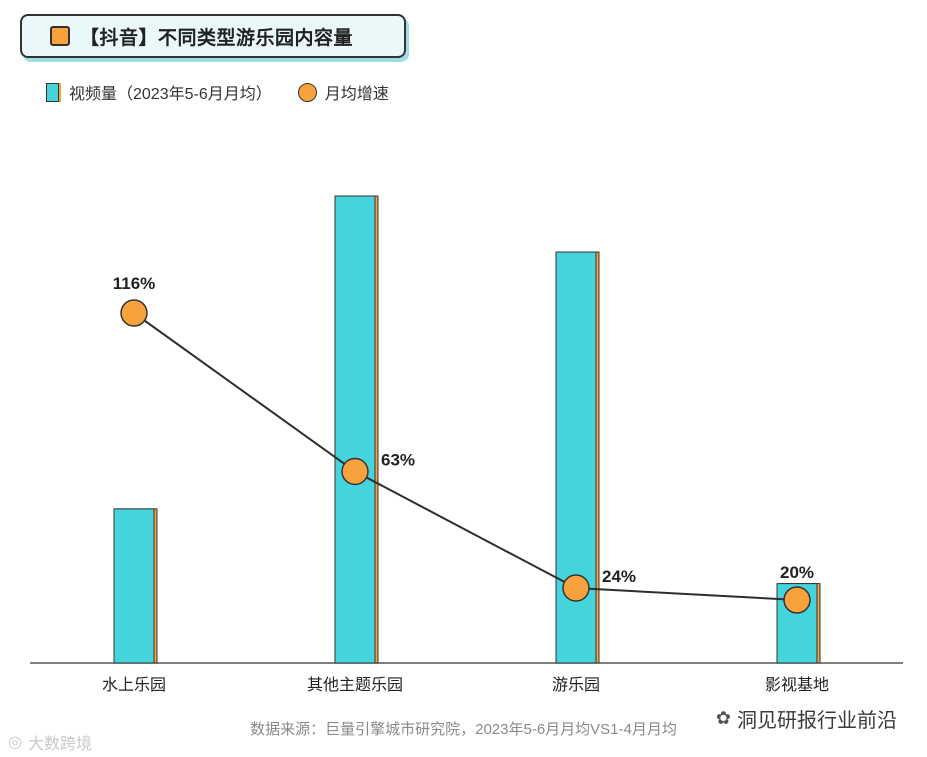 This screenshot has width=927, height=757. What do you see at coordinates (723, 718) in the screenshot?
I see `wechat-icon: ✿` at bounding box center [723, 718].